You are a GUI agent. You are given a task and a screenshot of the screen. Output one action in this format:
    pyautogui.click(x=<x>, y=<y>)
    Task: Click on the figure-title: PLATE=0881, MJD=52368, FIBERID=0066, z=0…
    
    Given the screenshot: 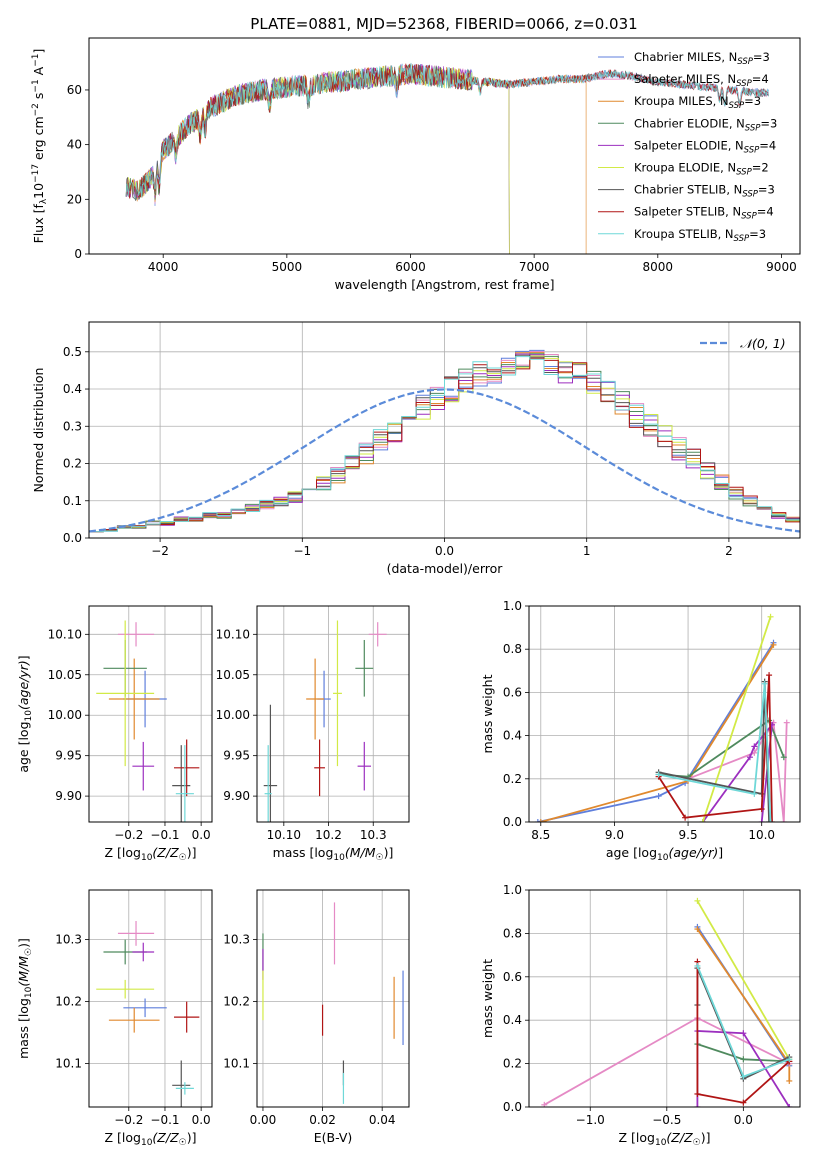 What is the action you would take?
    pyautogui.click(x=443, y=24)
    